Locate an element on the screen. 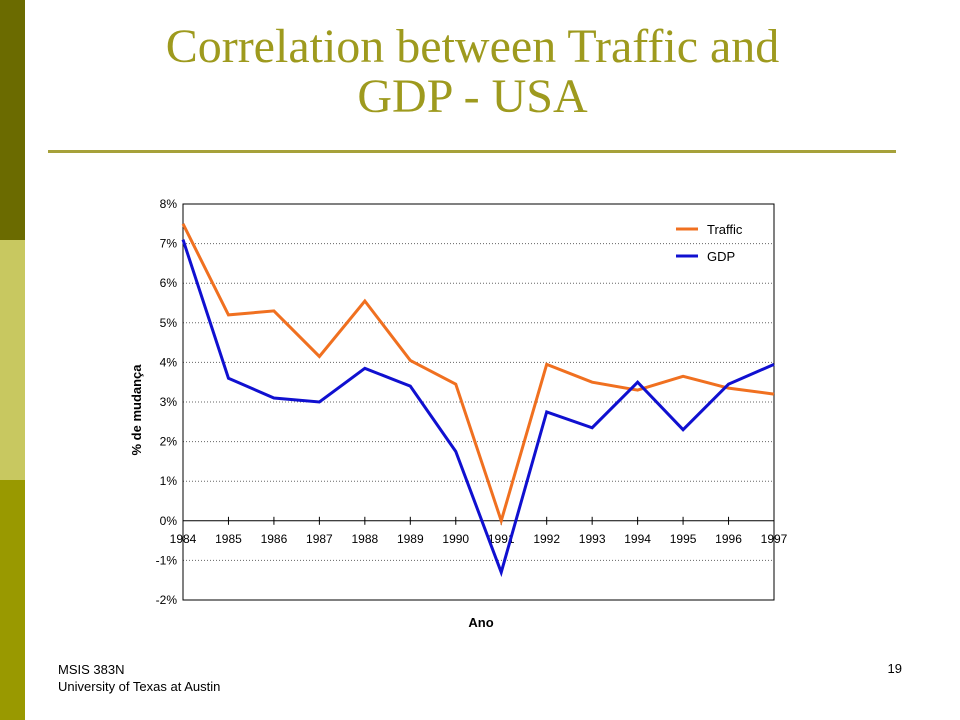 The height and width of the screenshot is (720, 960). footer-university: University of Texas at Austin is located at coordinates (139, 686).